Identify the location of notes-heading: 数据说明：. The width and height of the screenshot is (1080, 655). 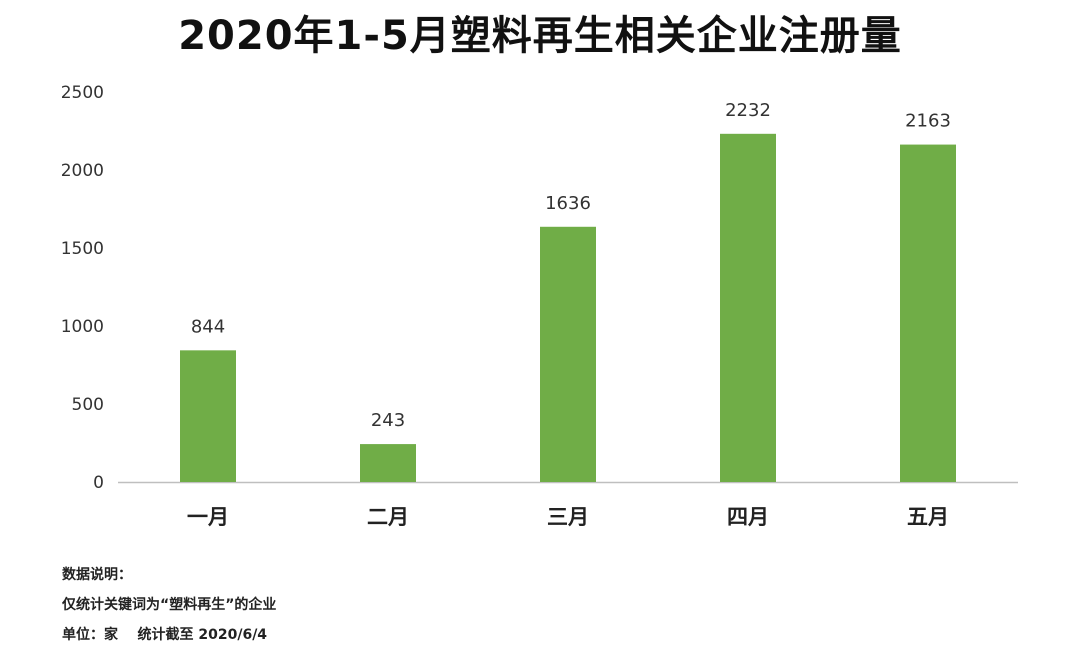
(97, 575).